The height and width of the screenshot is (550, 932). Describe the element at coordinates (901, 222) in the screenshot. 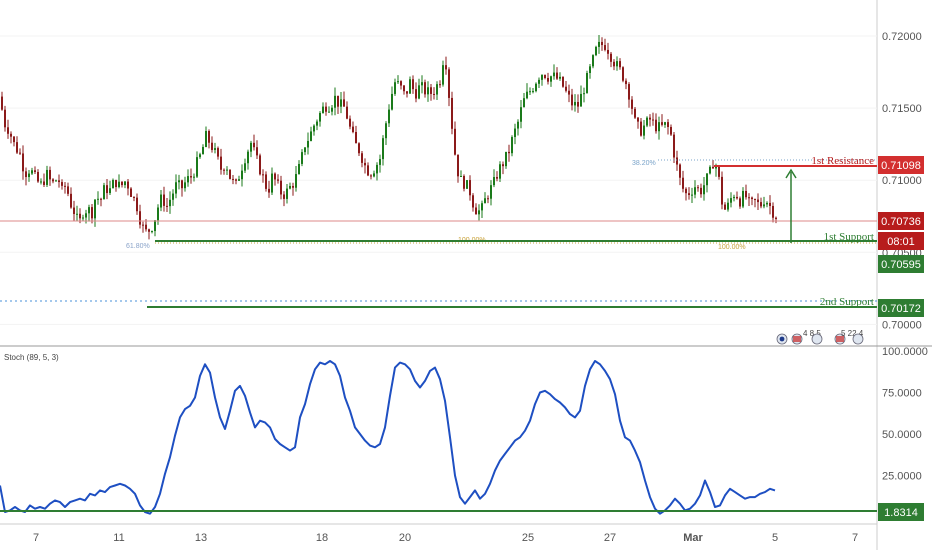

I see `current-price-value: 0.70736` at that location.